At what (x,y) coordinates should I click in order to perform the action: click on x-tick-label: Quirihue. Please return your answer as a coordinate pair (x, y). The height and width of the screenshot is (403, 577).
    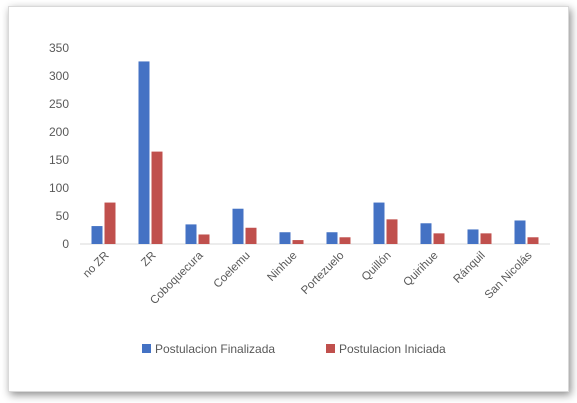
    Looking at the image, I should click on (420, 269).